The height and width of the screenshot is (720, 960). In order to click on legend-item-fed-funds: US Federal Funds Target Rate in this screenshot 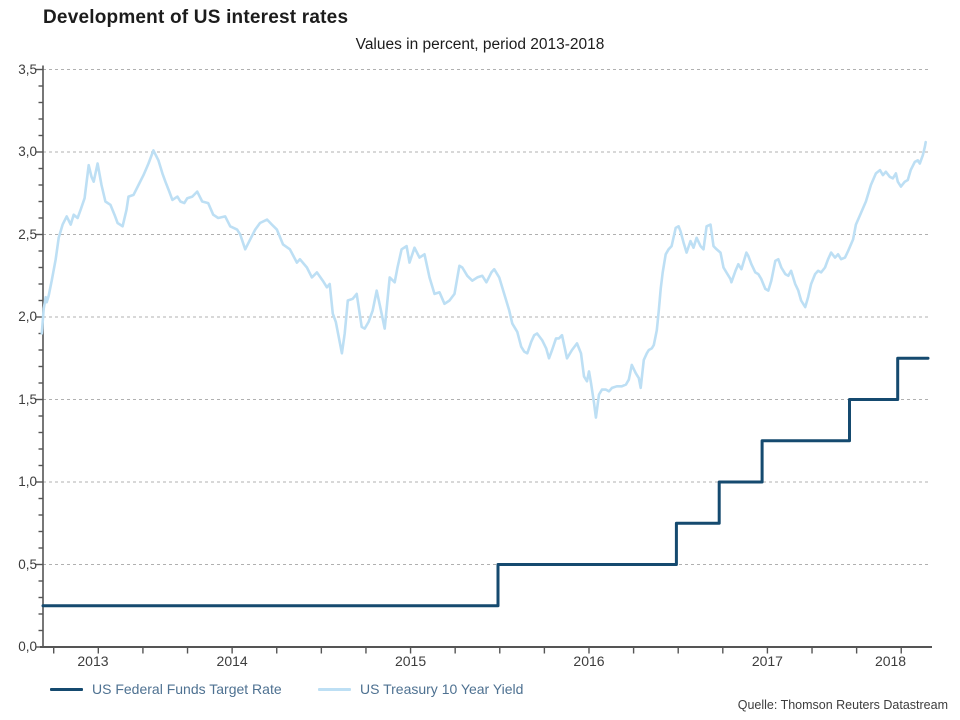, I will do `click(166, 689)`.